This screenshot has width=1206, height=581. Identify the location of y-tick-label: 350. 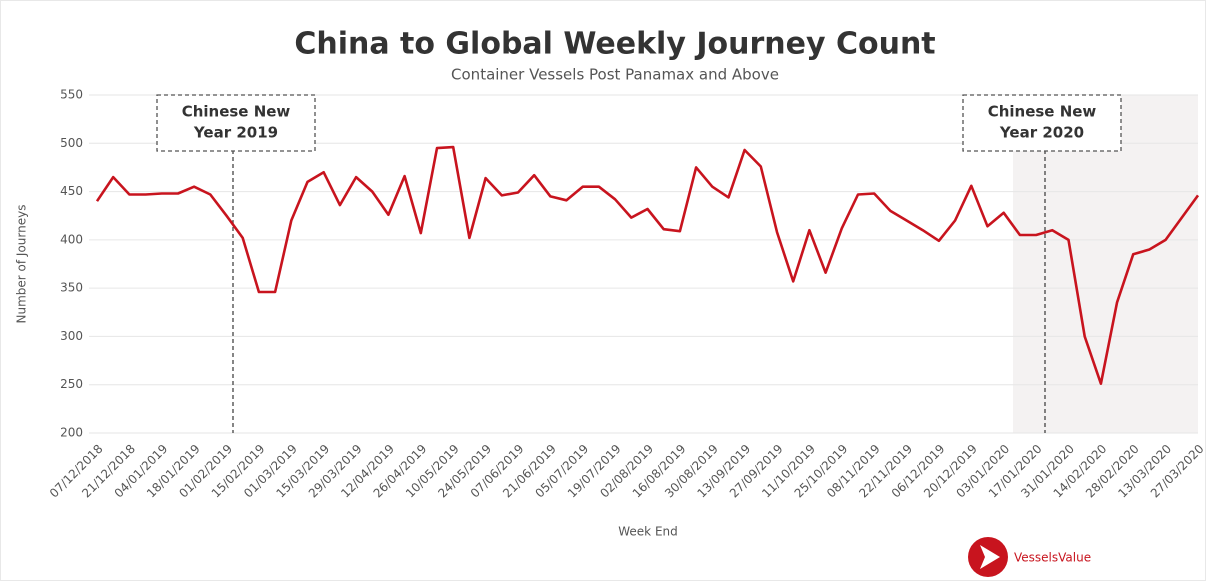
(71, 288).